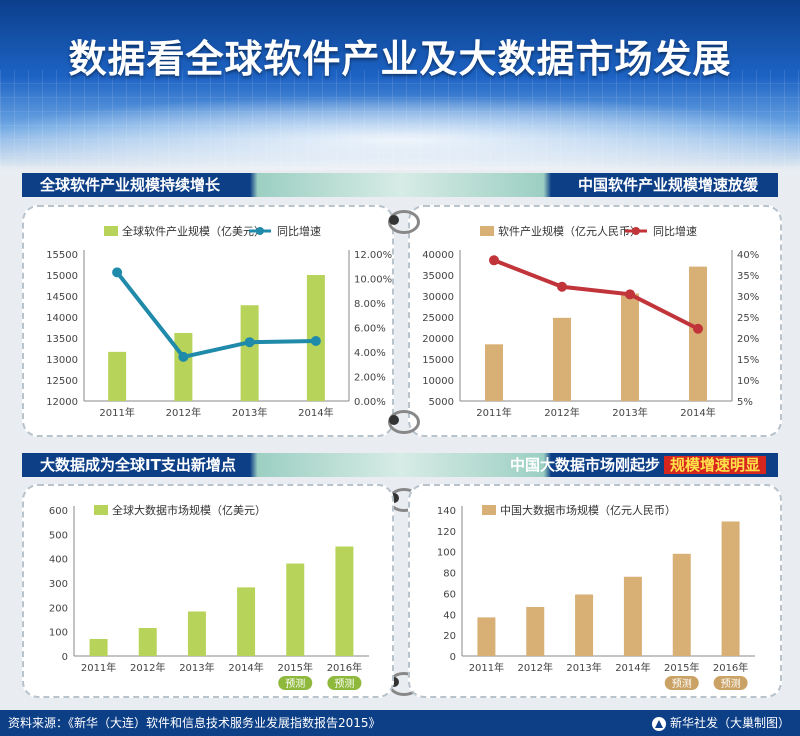  What do you see at coordinates (62, 318) in the screenshot?
I see `y-tick-label: 14000` at bounding box center [62, 318].